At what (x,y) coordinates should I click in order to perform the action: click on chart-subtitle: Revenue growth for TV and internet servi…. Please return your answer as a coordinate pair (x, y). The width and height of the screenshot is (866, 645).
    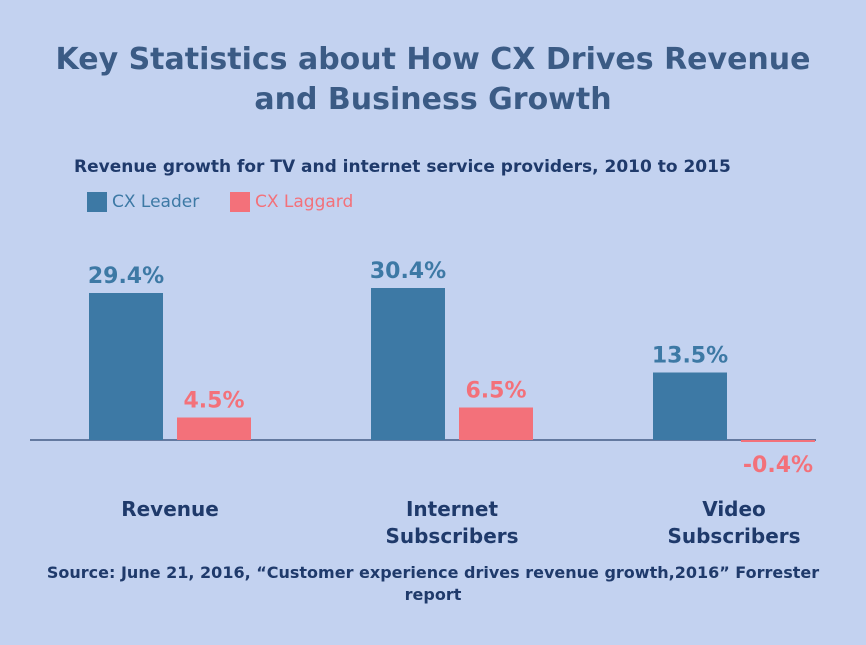
    Looking at the image, I should click on (402, 167).